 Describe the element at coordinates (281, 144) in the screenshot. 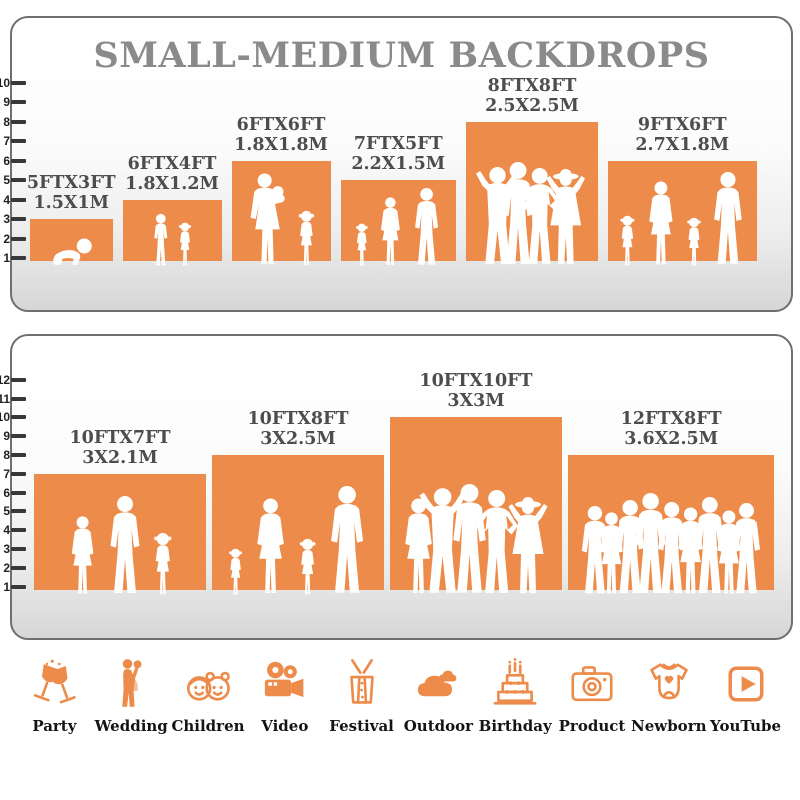

I see `size-meters-text: 1.8X1.8M` at that location.